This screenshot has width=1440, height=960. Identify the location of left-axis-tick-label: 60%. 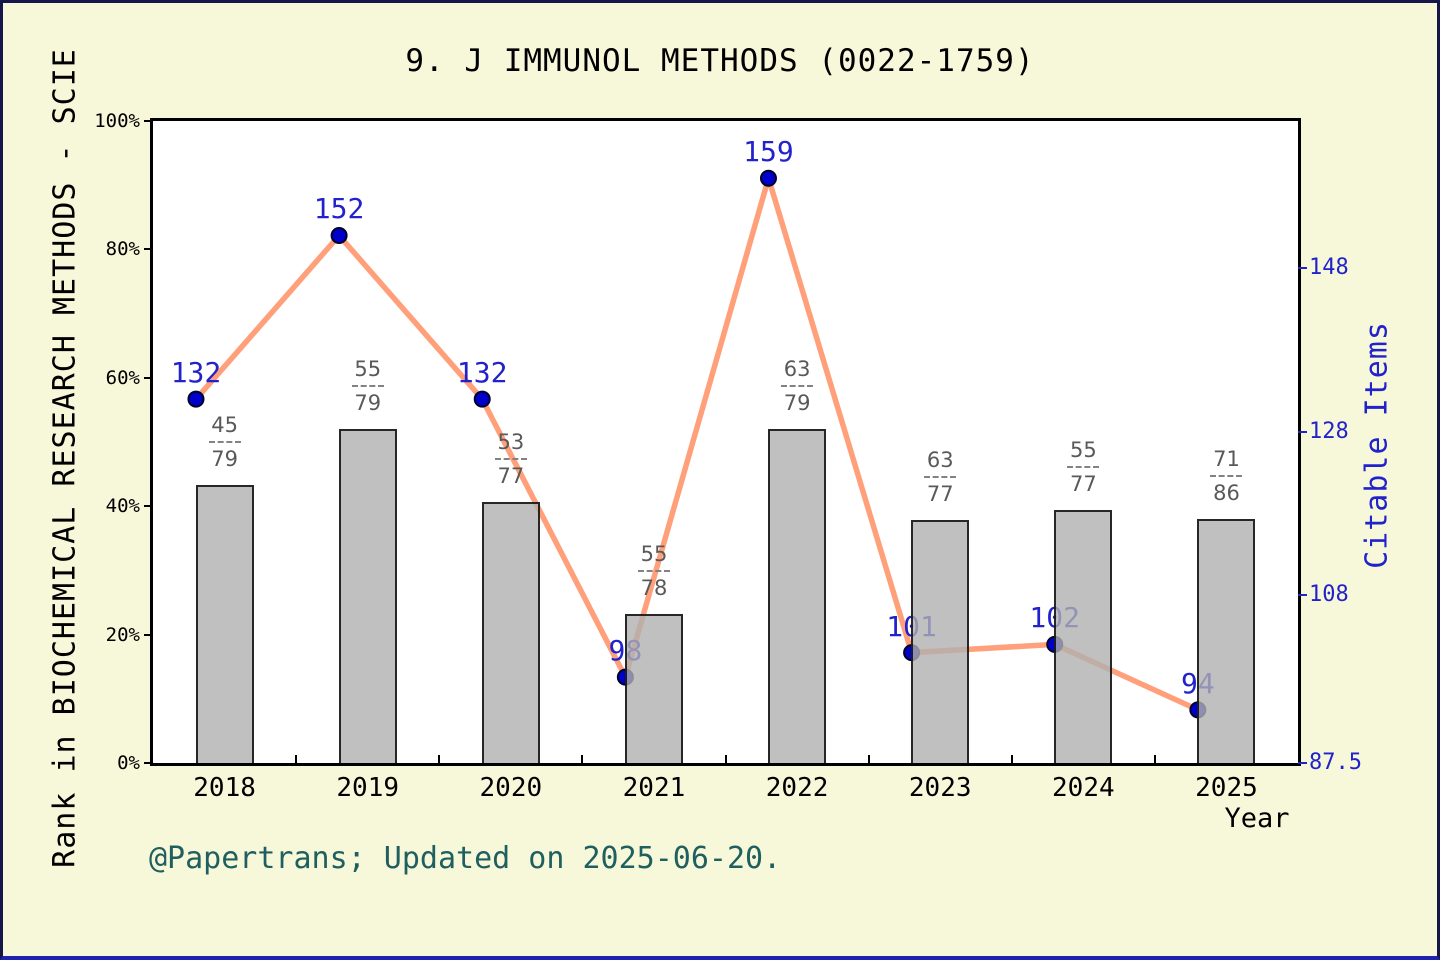
(122, 377).